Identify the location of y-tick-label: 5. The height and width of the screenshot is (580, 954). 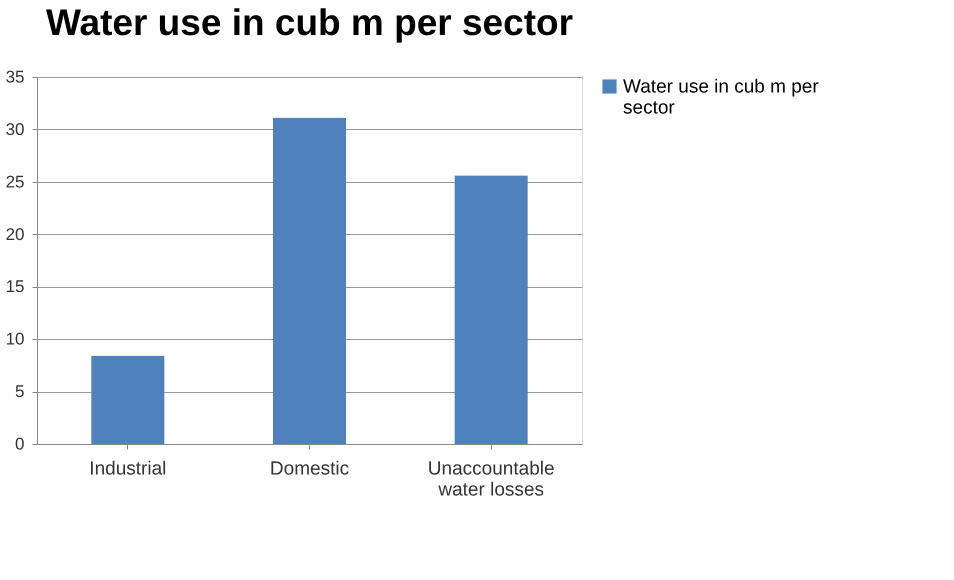
(19, 392).